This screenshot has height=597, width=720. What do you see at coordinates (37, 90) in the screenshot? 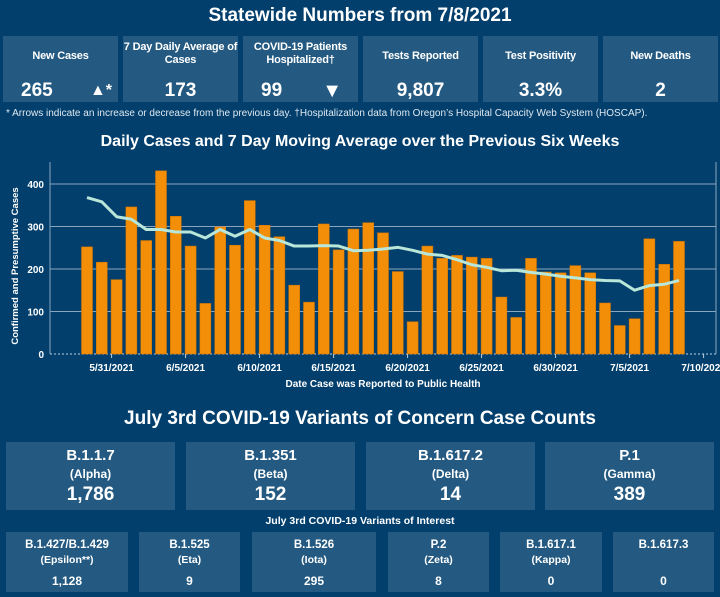
I see `stat-value: 265` at bounding box center [37, 90].